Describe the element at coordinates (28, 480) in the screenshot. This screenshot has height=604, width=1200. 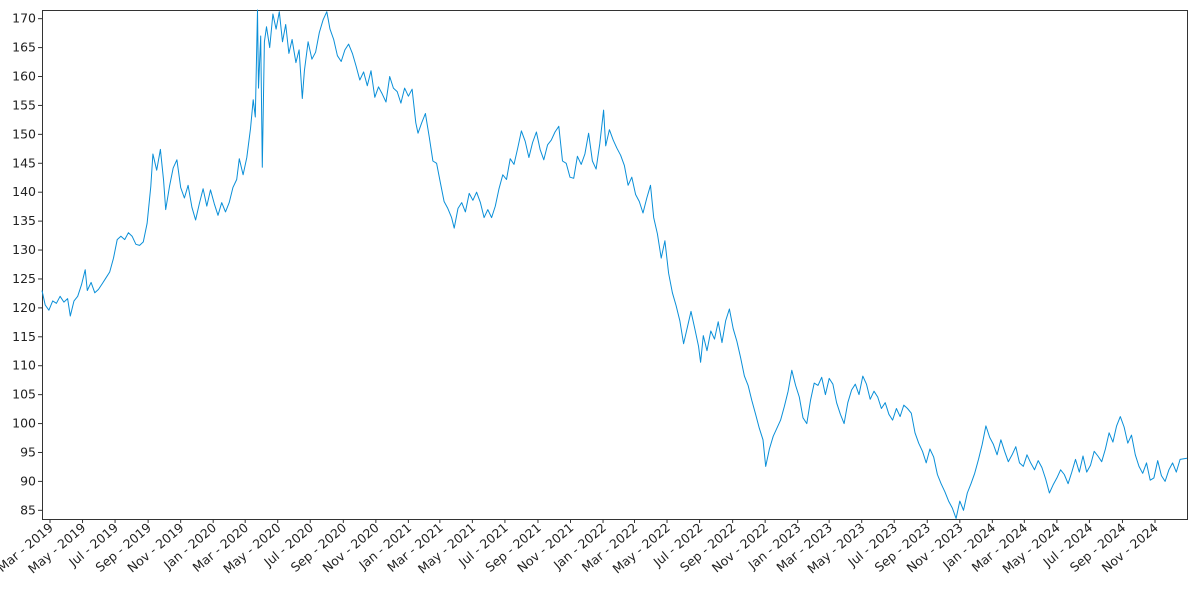
I see `y-tick-label: 90` at that location.